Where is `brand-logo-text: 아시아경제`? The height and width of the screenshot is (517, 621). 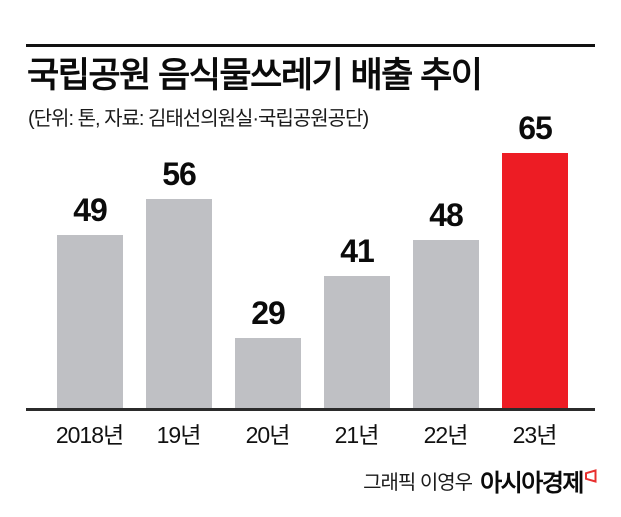 brand-logo-text: 아시아경제 is located at coordinates (532, 483).